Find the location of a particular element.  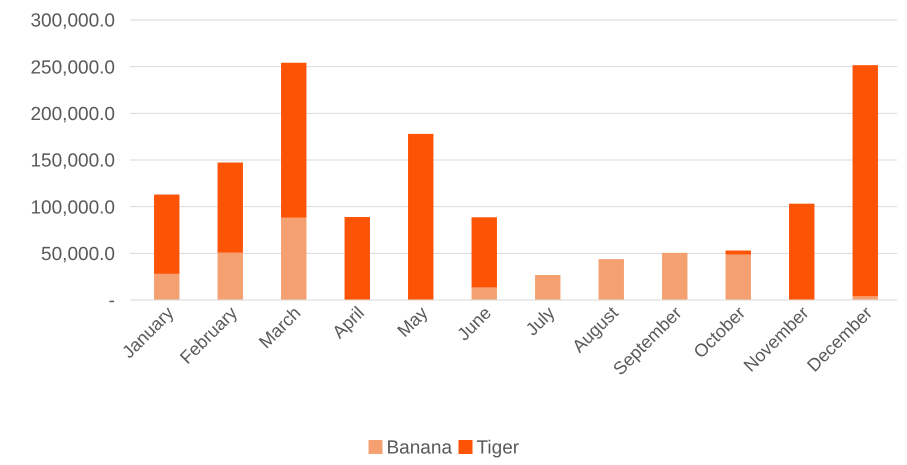

y-tick-label: 200,000.0 is located at coordinates (72, 114).